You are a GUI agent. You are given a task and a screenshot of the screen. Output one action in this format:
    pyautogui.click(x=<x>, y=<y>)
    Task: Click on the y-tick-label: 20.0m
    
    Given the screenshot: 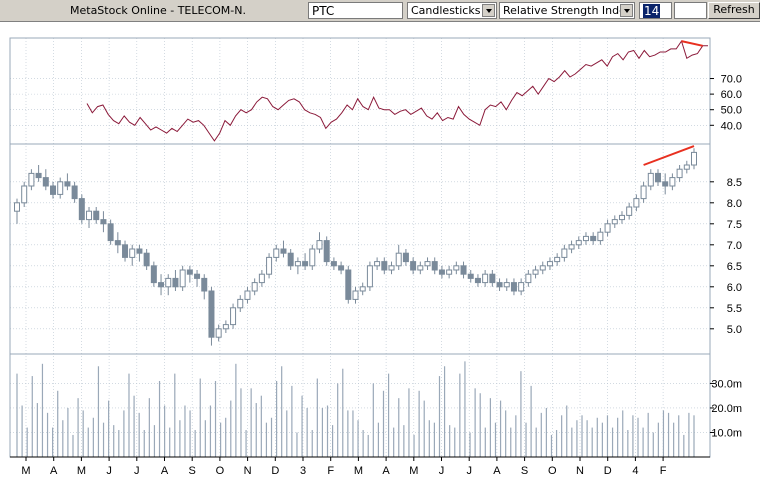 What is the action you would take?
    pyautogui.click(x=726, y=409)
    